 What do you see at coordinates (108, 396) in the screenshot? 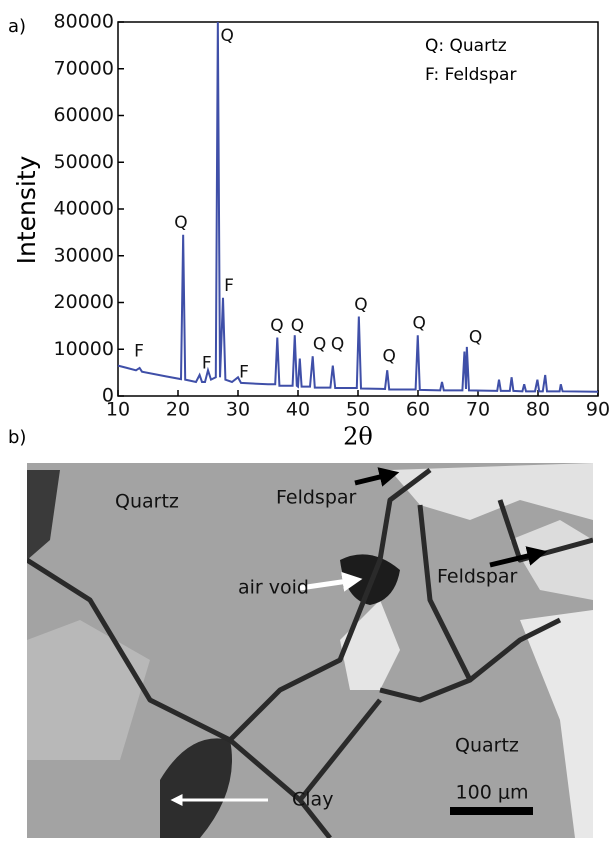
I see `y-tick-label: 0` at bounding box center [108, 396].